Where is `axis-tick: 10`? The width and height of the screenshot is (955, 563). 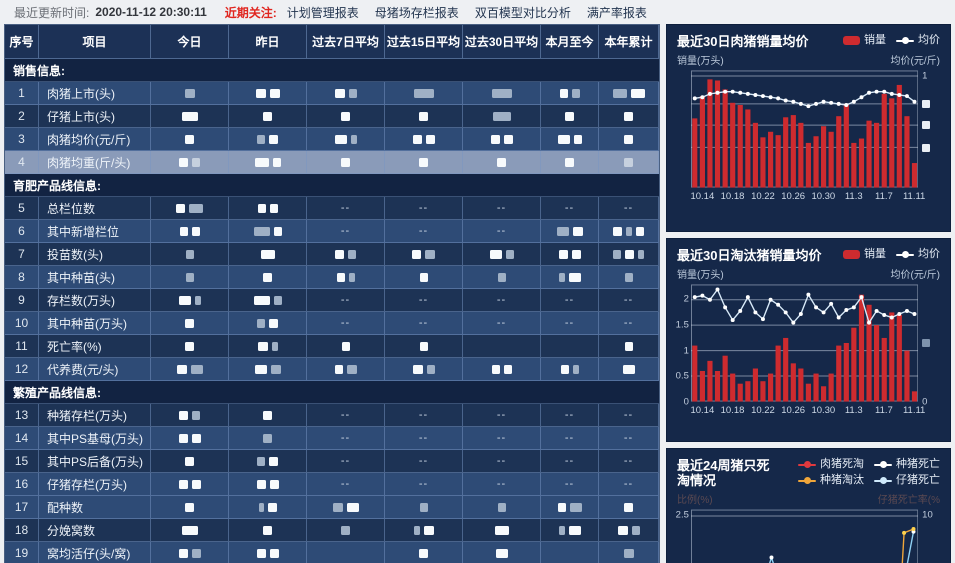 axis-tick: 10 is located at coordinates (927, 515).